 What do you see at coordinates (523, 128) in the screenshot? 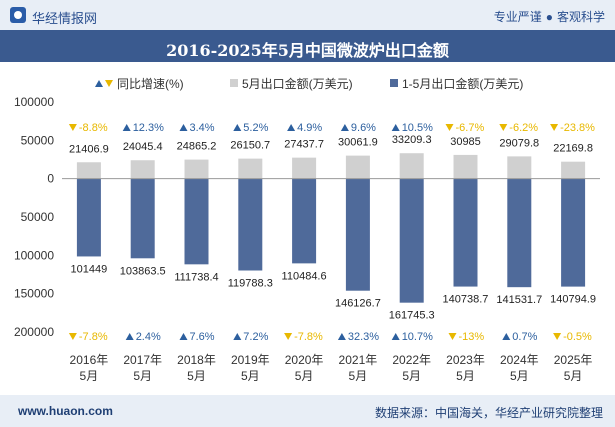
I see `growth-label-may: -6.2%` at bounding box center [523, 128].